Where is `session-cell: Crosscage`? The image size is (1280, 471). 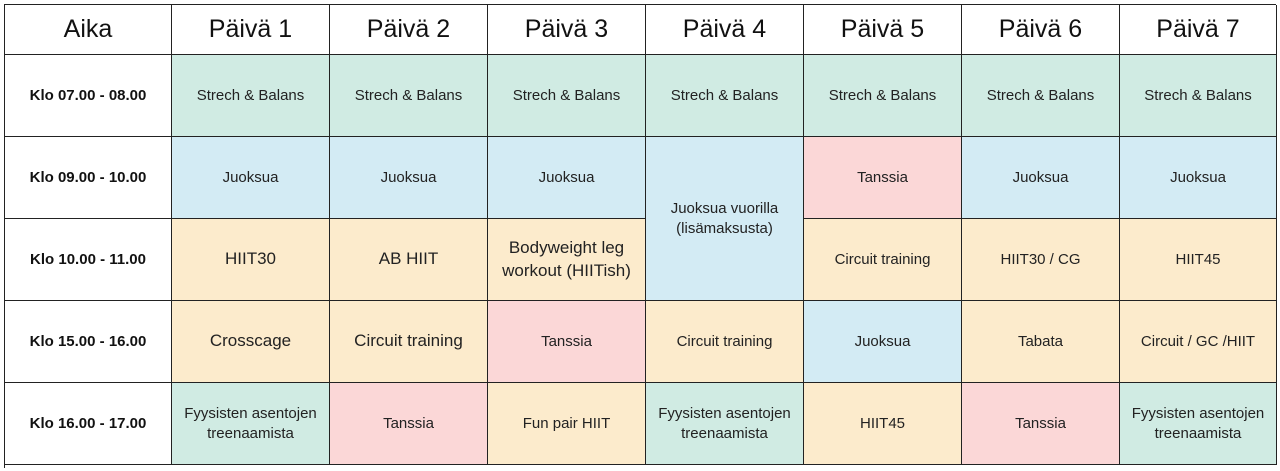
session-cell: Crosscage is located at coordinates (251, 342).